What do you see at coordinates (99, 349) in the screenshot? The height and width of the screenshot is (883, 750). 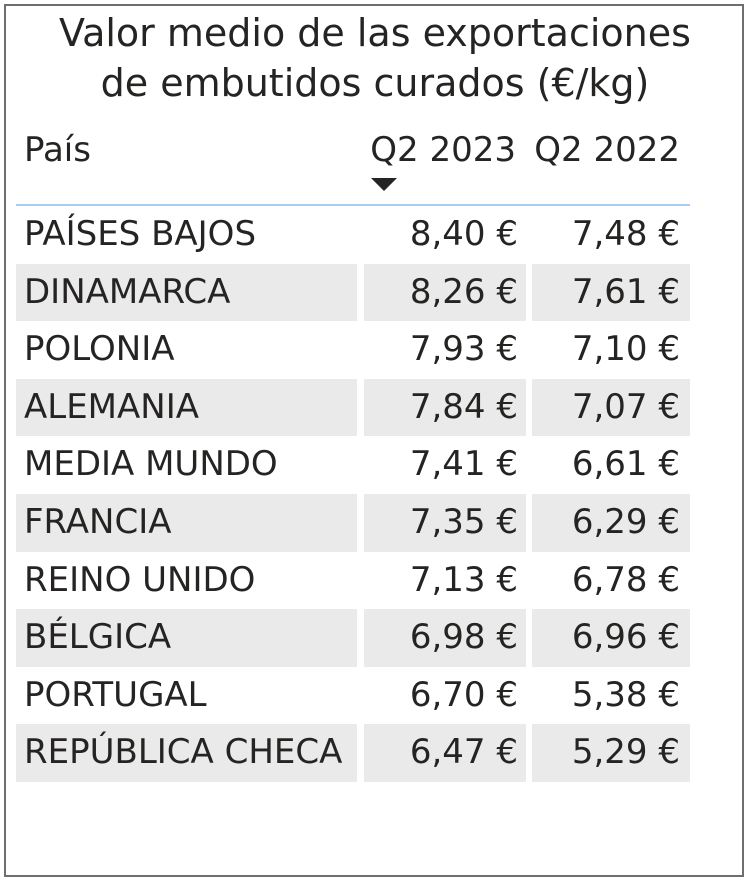 I see `cell-pais: POLONIA` at bounding box center [99, 349].